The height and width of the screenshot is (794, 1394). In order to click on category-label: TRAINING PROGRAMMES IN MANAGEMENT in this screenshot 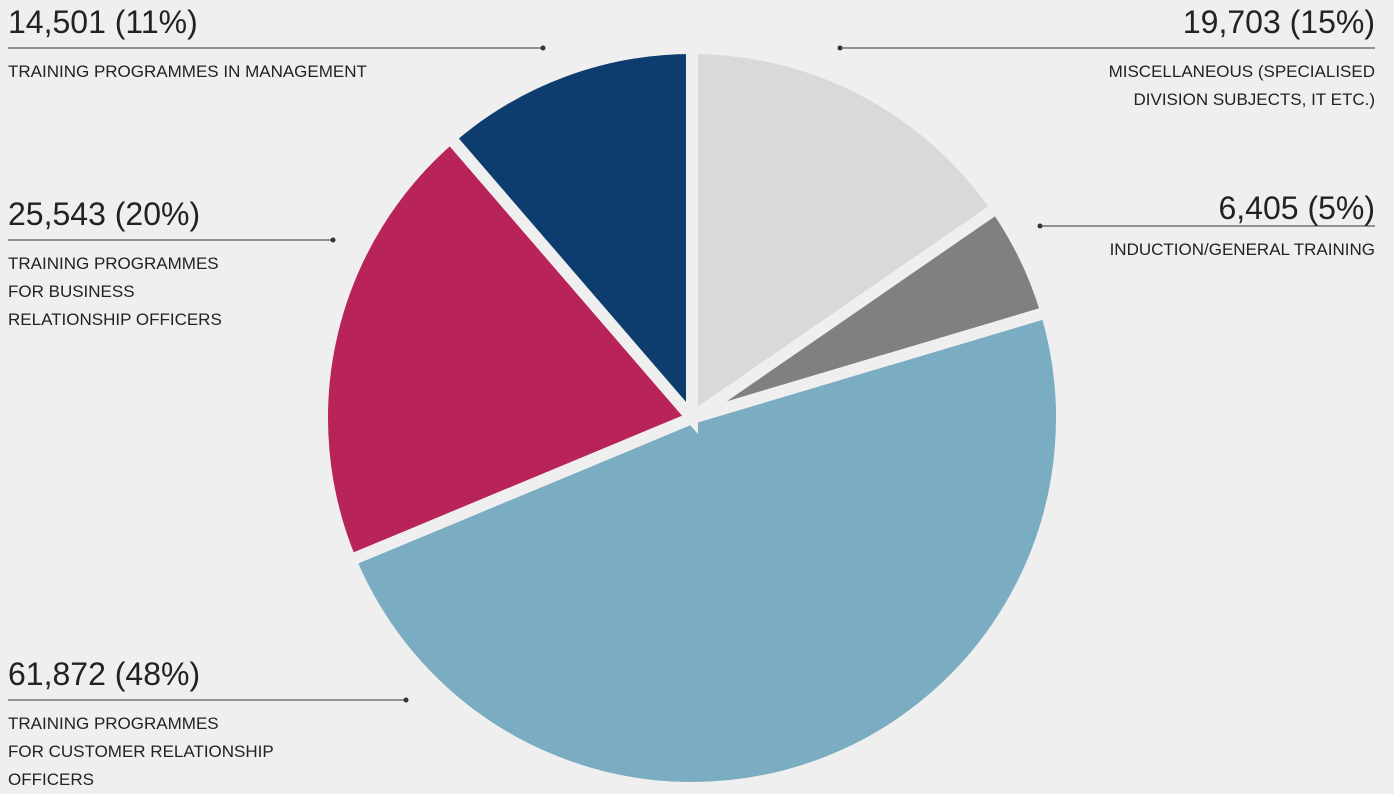, I will do `click(187, 71)`.